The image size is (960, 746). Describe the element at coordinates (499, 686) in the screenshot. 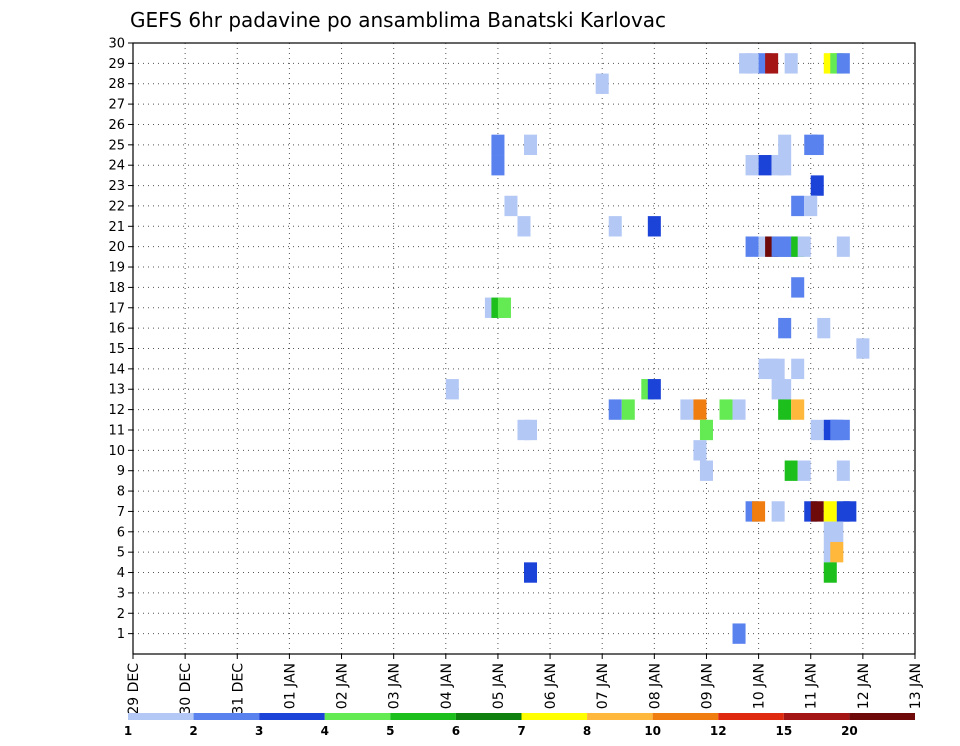

I see `x-tick-label: 05 JAN` at that location.